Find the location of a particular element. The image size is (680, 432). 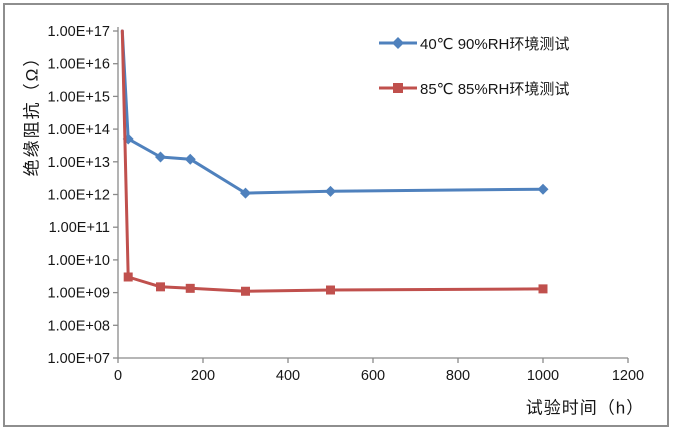

y-tick-label: 1.00E+07 is located at coordinates (79, 359).